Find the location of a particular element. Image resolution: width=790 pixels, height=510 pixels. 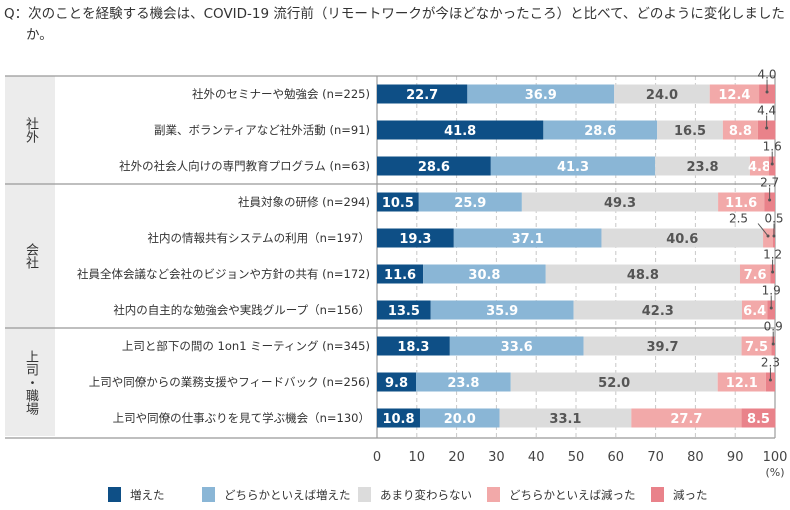

data-label: 33.6 is located at coordinates (517, 347).